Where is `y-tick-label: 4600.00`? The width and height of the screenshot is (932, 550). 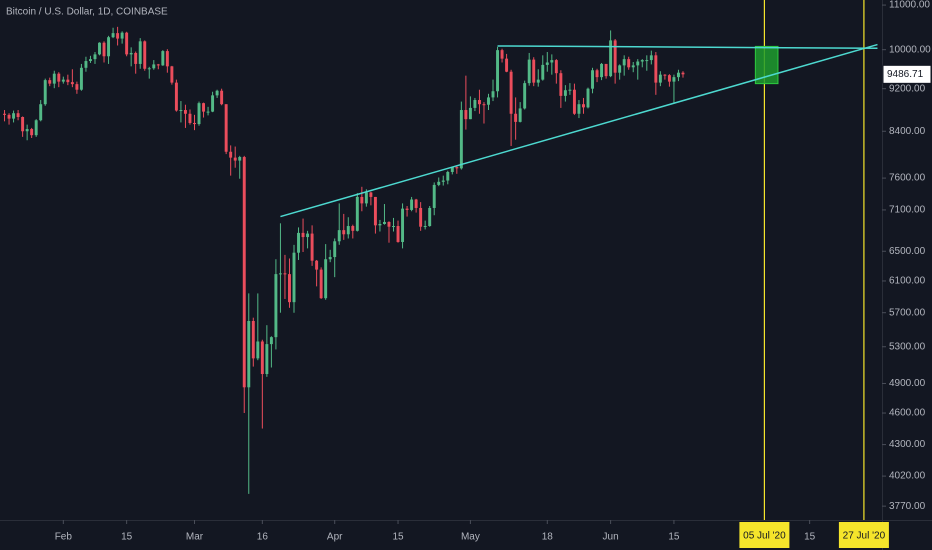 y-tick-label: 4600.00 is located at coordinates (907, 413).